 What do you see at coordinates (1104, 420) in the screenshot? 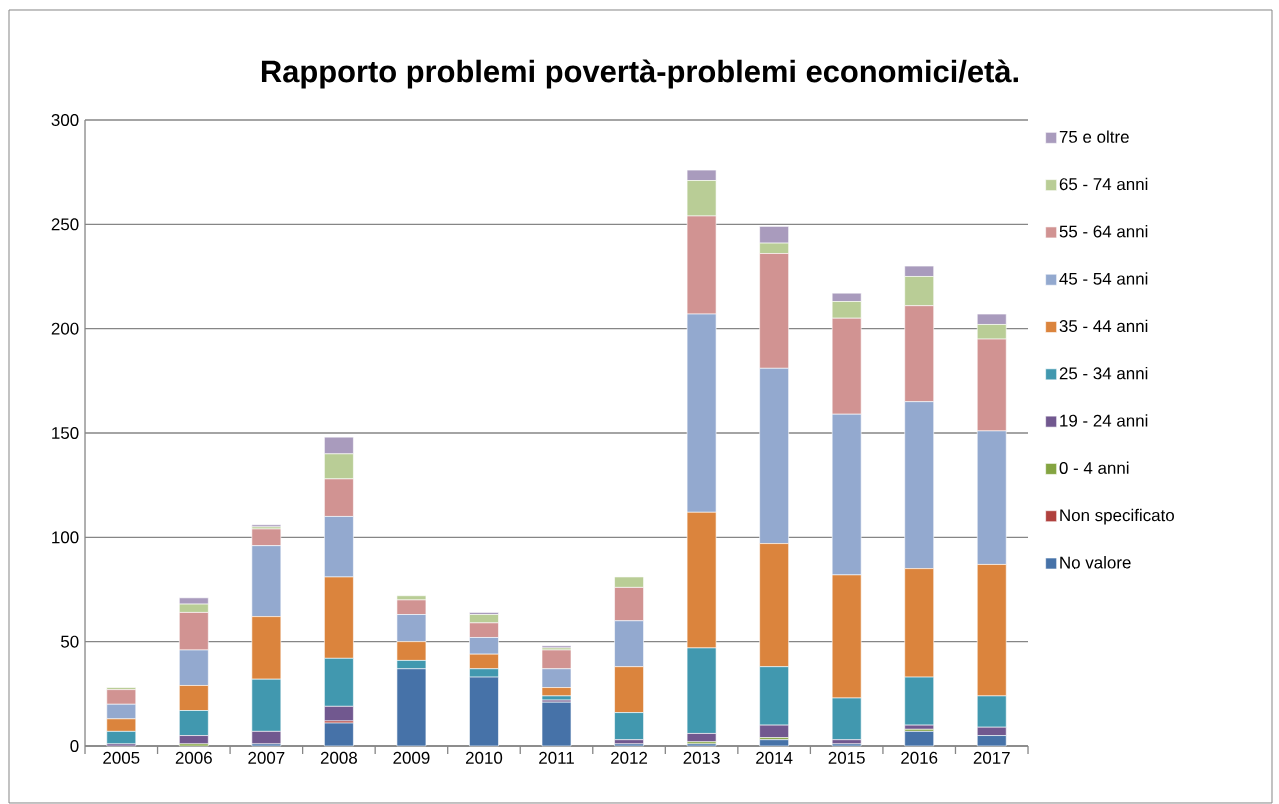
I see `legend-label: 19 - 24 anni` at bounding box center [1104, 420].